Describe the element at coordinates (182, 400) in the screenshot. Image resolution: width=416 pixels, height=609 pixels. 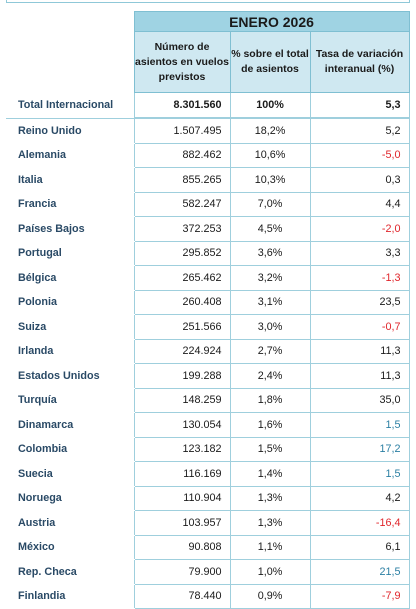
I see `seats-value: 148.259` at that location.